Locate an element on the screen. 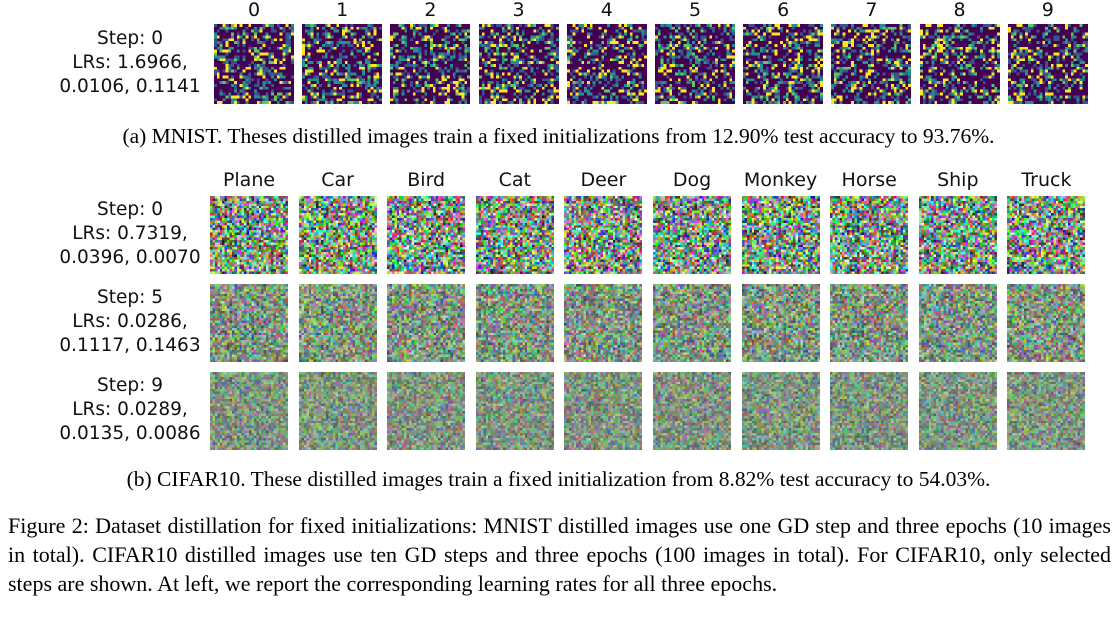 The height and width of the screenshot is (638, 1117). column-label: 0 is located at coordinates (254, 10).